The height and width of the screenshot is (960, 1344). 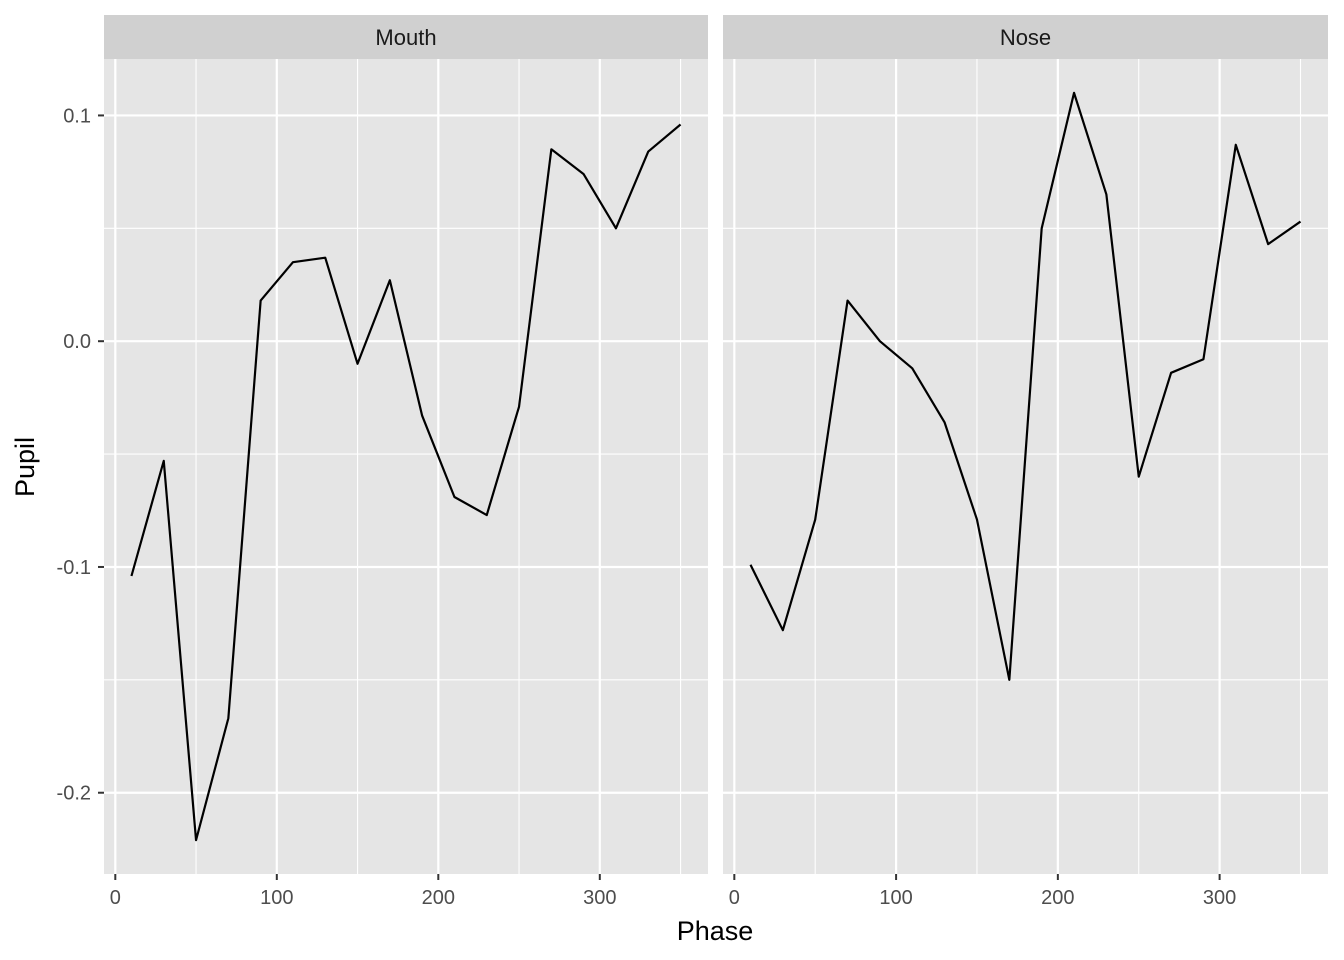 What do you see at coordinates (74, 794) in the screenshot?
I see `y-tick-label: -0.2` at bounding box center [74, 794].